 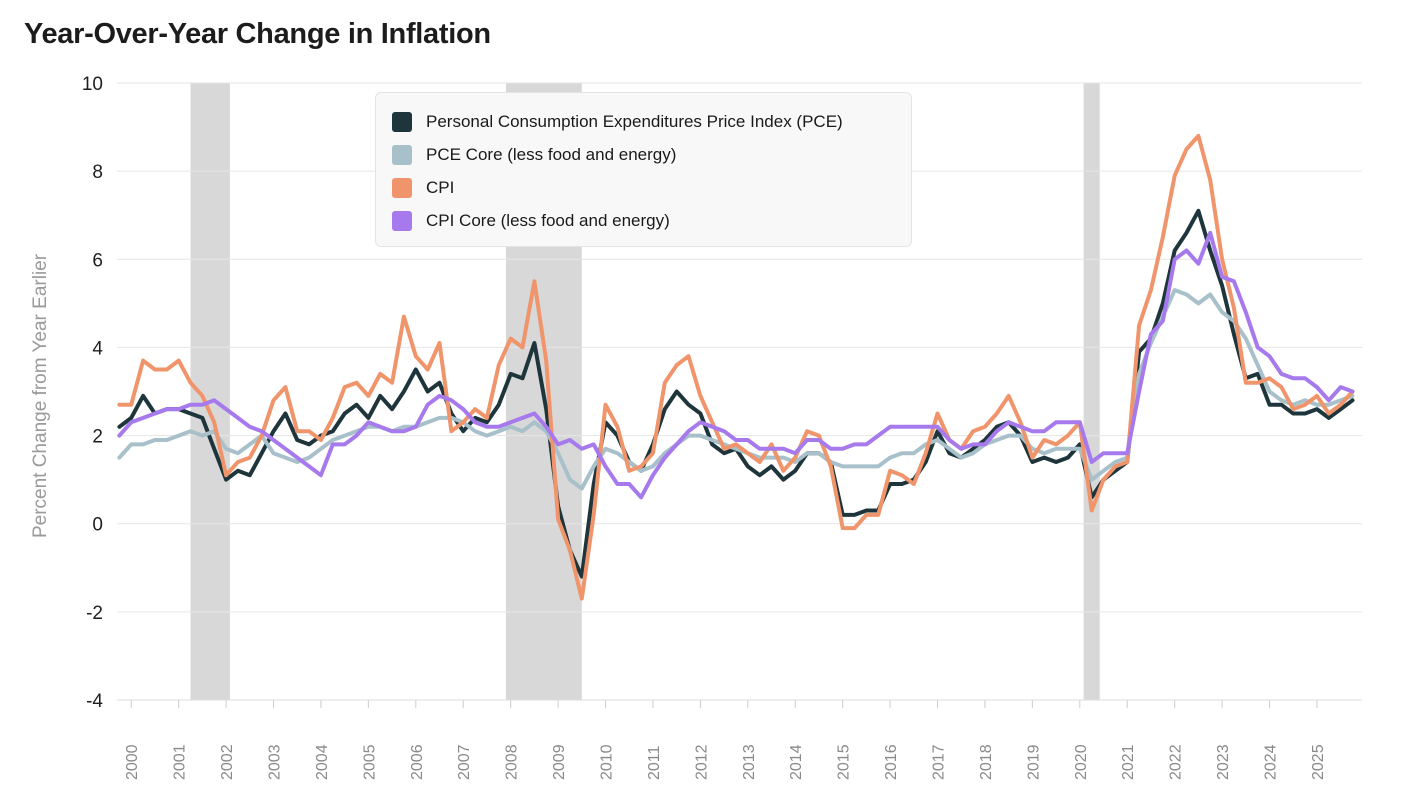 What do you see at coordinates (891, 762) in the screenshot?
I see `x-tick-label: 2016` at bounding box center [891, 762].